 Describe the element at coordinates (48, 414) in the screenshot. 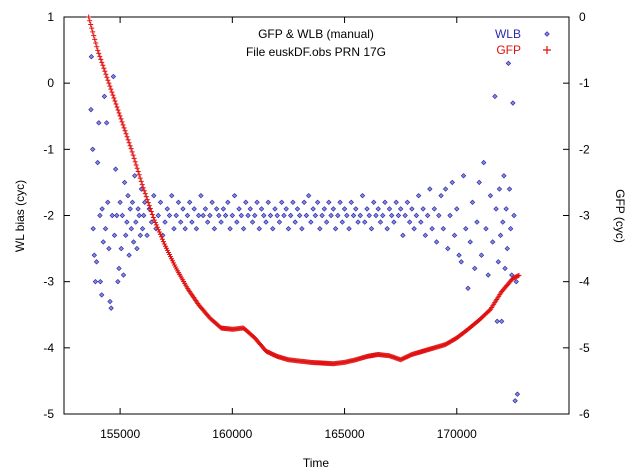

I see `y-tick-label-left: -5` at that location.